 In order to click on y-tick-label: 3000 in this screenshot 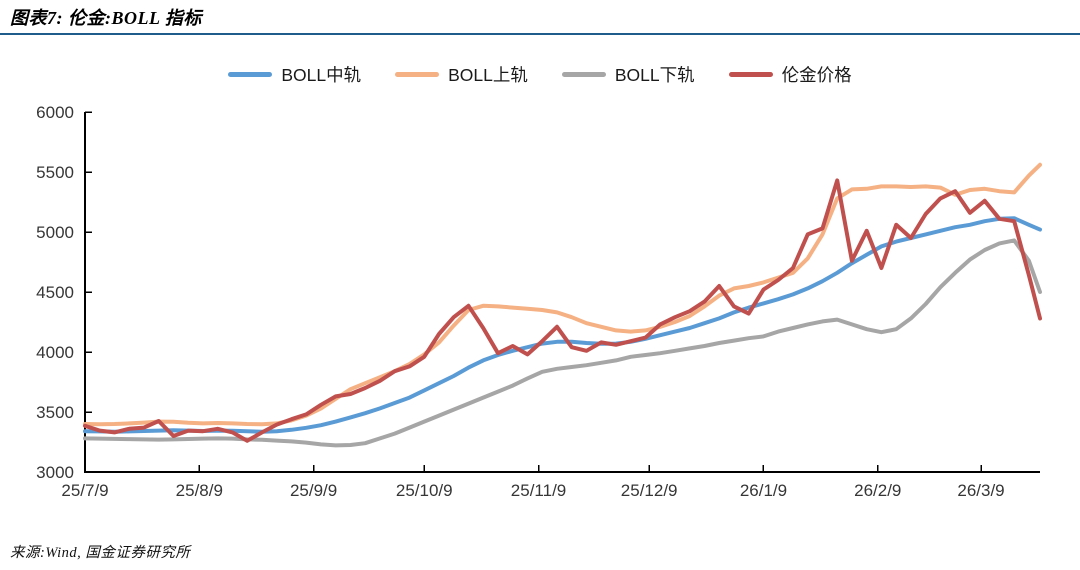, I will do `click(55, 472)`.